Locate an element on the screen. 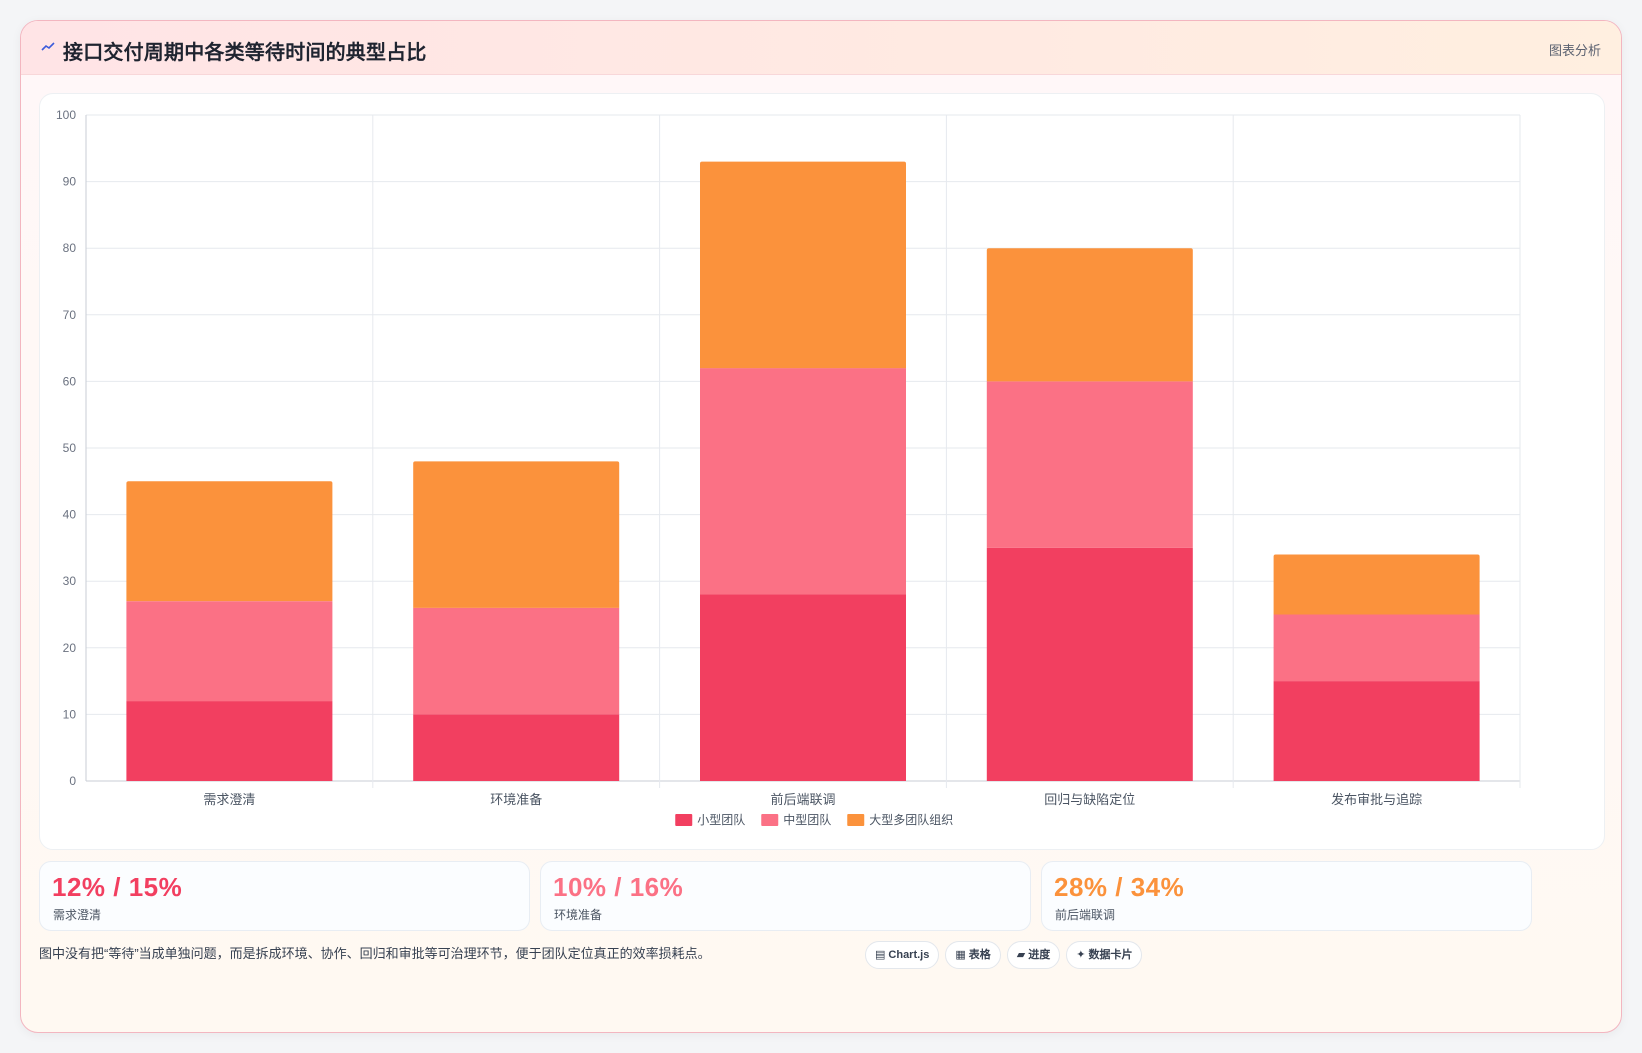 The image size is (1642, 1053). stat-card-1: 12% / 15% 需求澄清 is located at coordinates (284, 896).